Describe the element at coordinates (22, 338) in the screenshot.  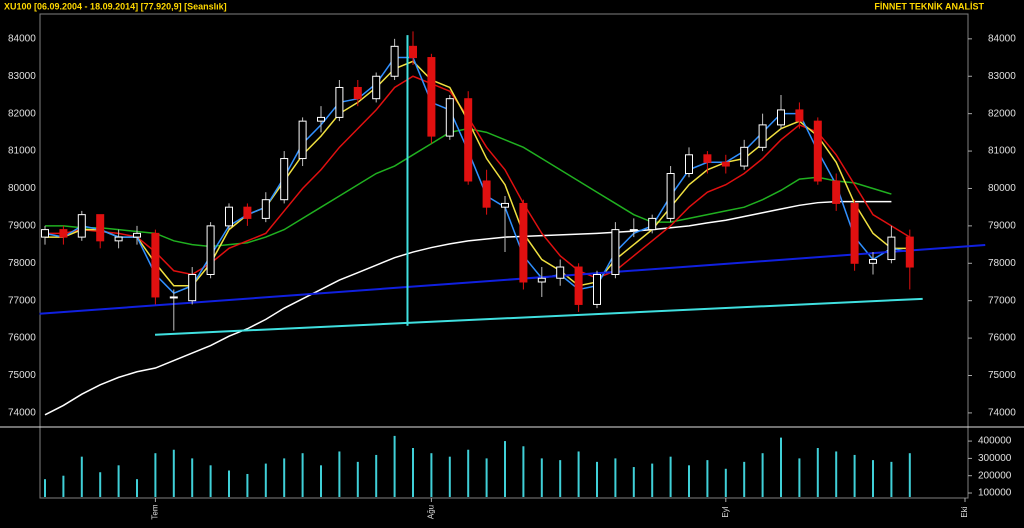
I see `y-tick-label: 76000` at that location.